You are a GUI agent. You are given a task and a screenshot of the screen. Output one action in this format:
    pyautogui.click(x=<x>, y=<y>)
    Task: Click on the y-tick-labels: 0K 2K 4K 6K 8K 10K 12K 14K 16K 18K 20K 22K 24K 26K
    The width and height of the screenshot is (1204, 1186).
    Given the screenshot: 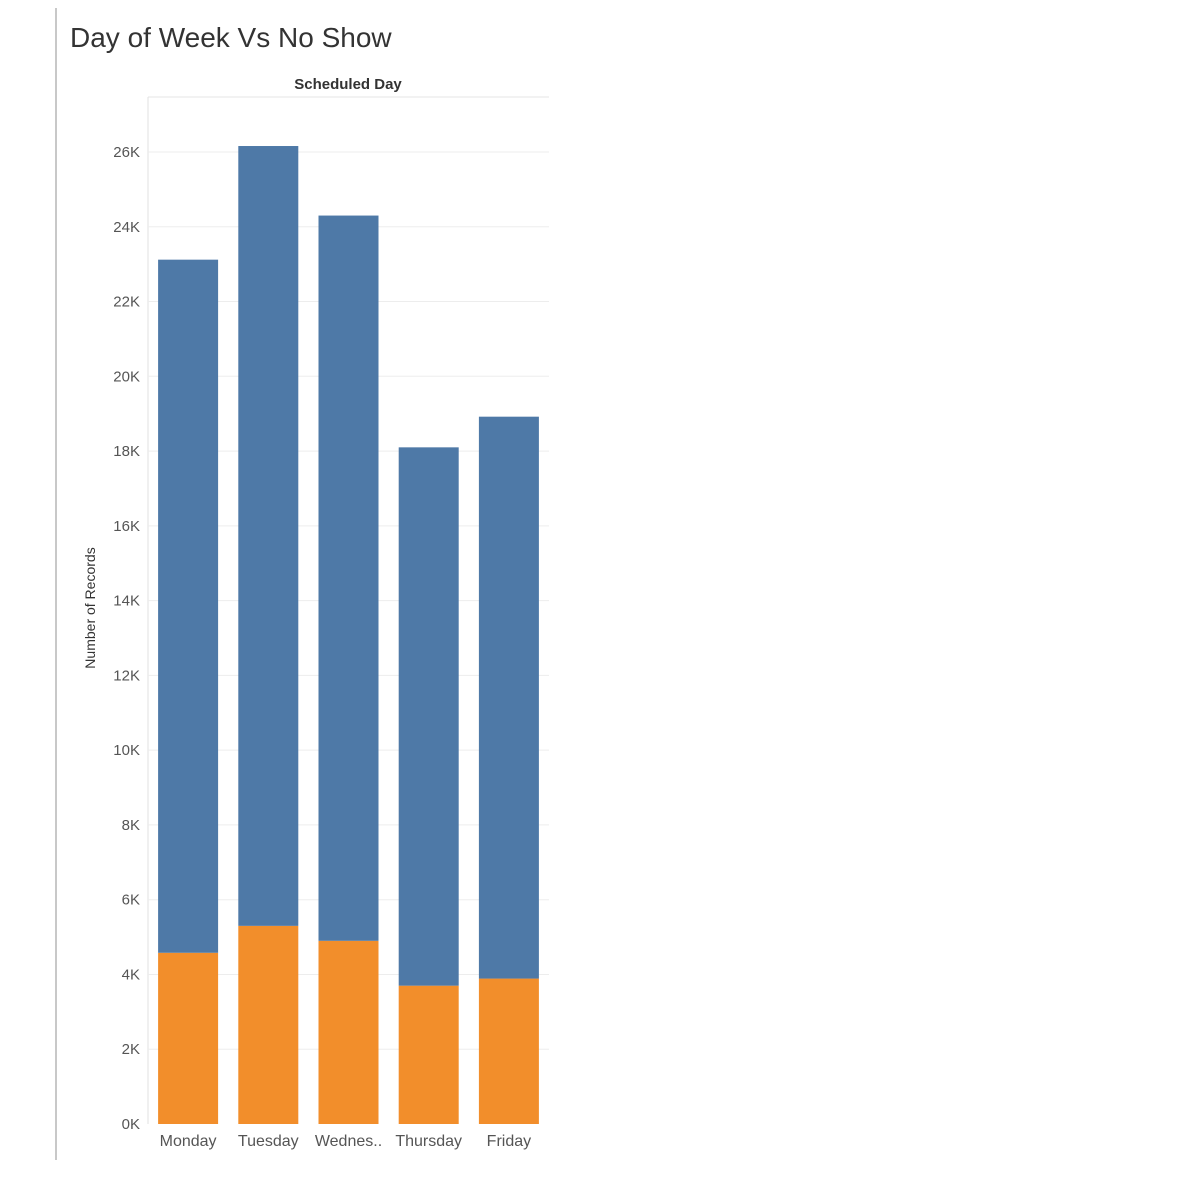 What is the action you would take?
    pyautogui.click(x=126, y=638)
    